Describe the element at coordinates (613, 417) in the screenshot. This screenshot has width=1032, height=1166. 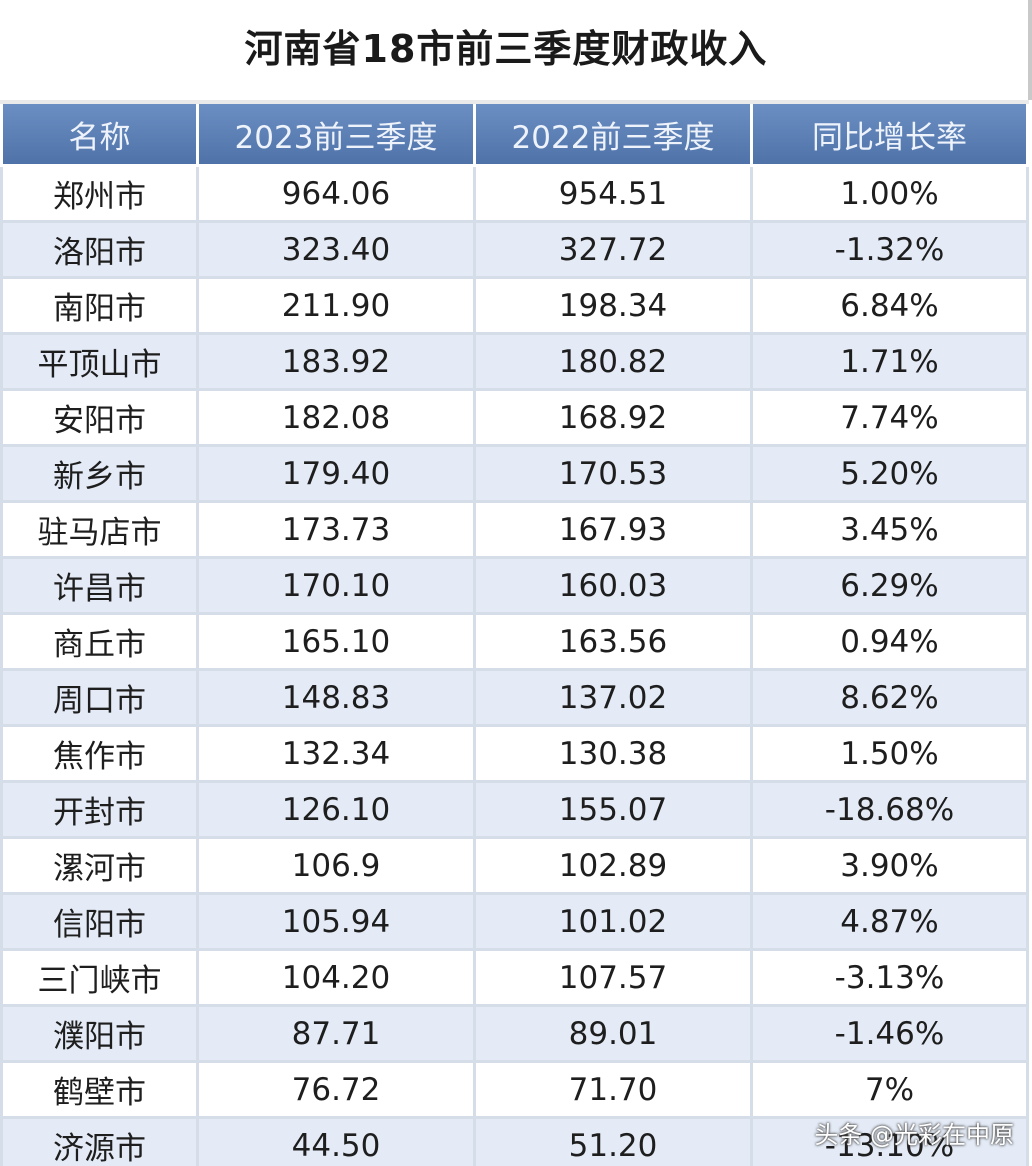
I see `revenue-2022: 168.92` at that location.